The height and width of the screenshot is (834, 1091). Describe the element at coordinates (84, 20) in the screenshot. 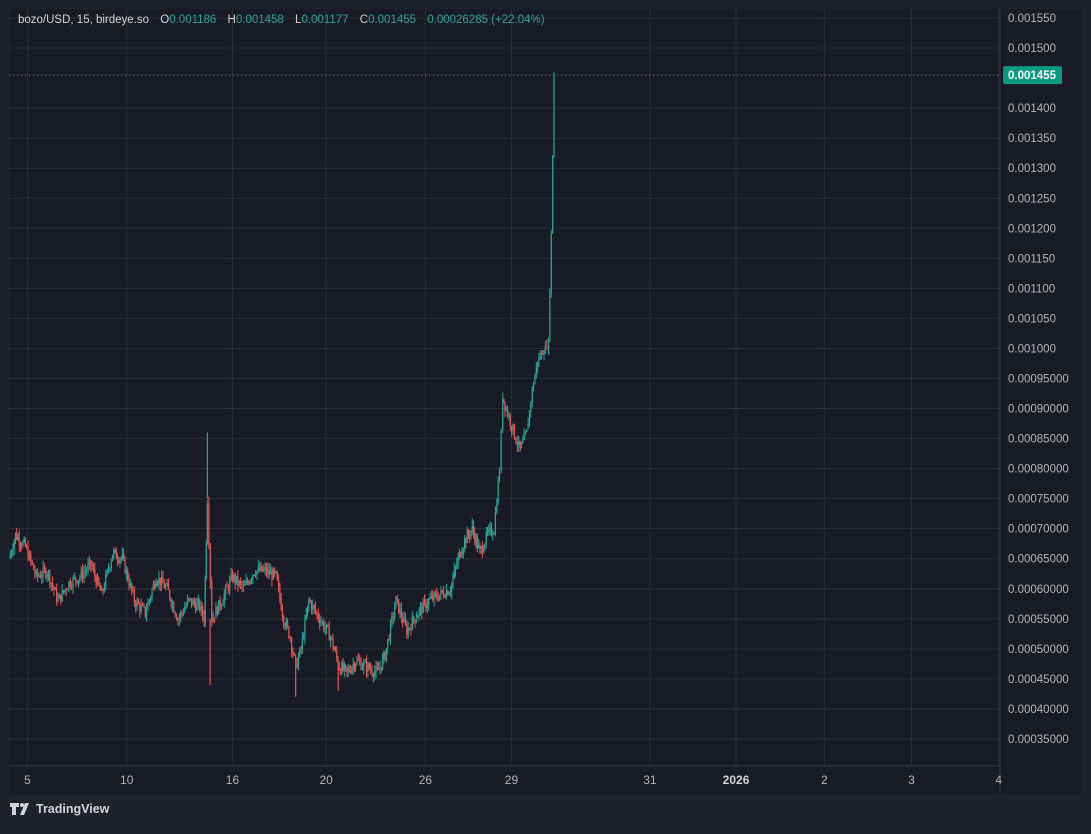

I see `symbol-label: bozo/USD, 15, birdeye.so` at that location.